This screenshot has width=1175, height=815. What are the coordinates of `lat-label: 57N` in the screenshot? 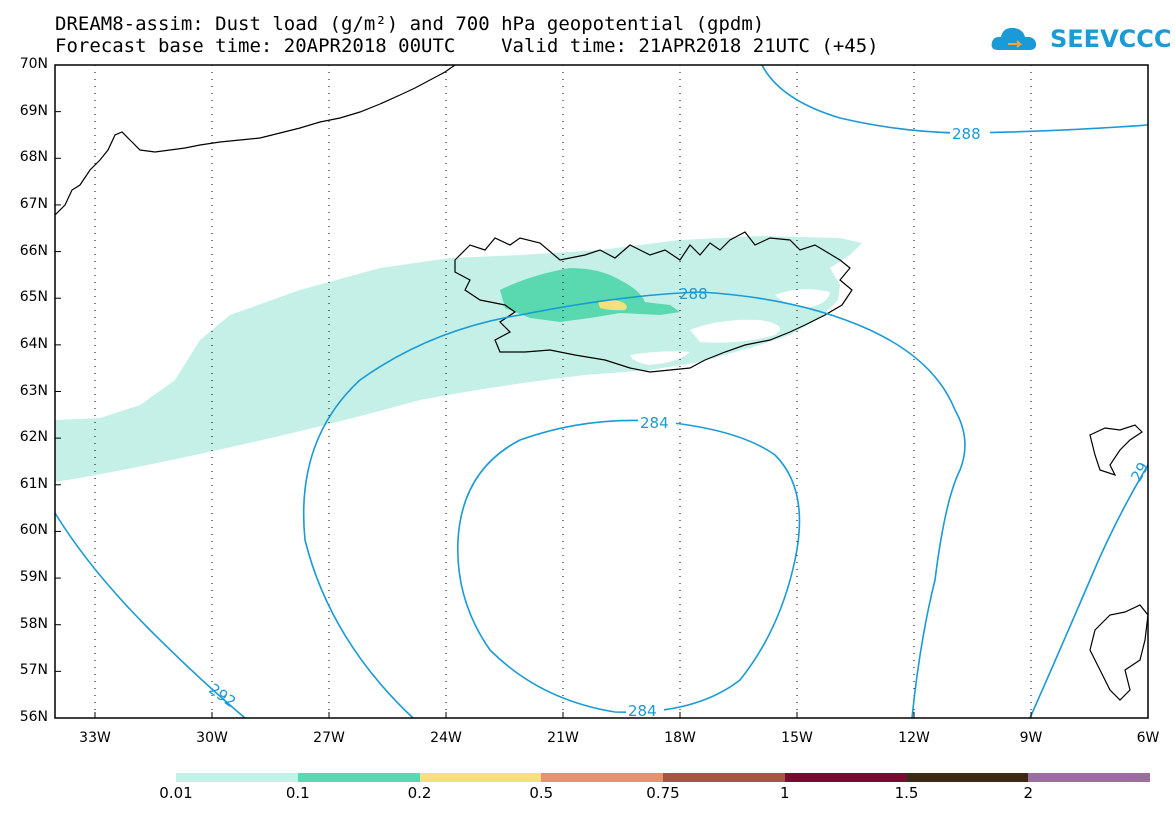 It's located at (33, 670).